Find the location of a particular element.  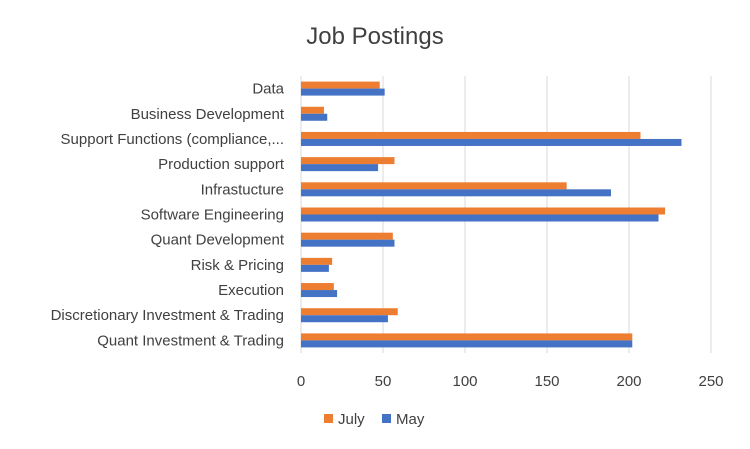

chart-title: Job Postings is located at coordinates (374, 36).